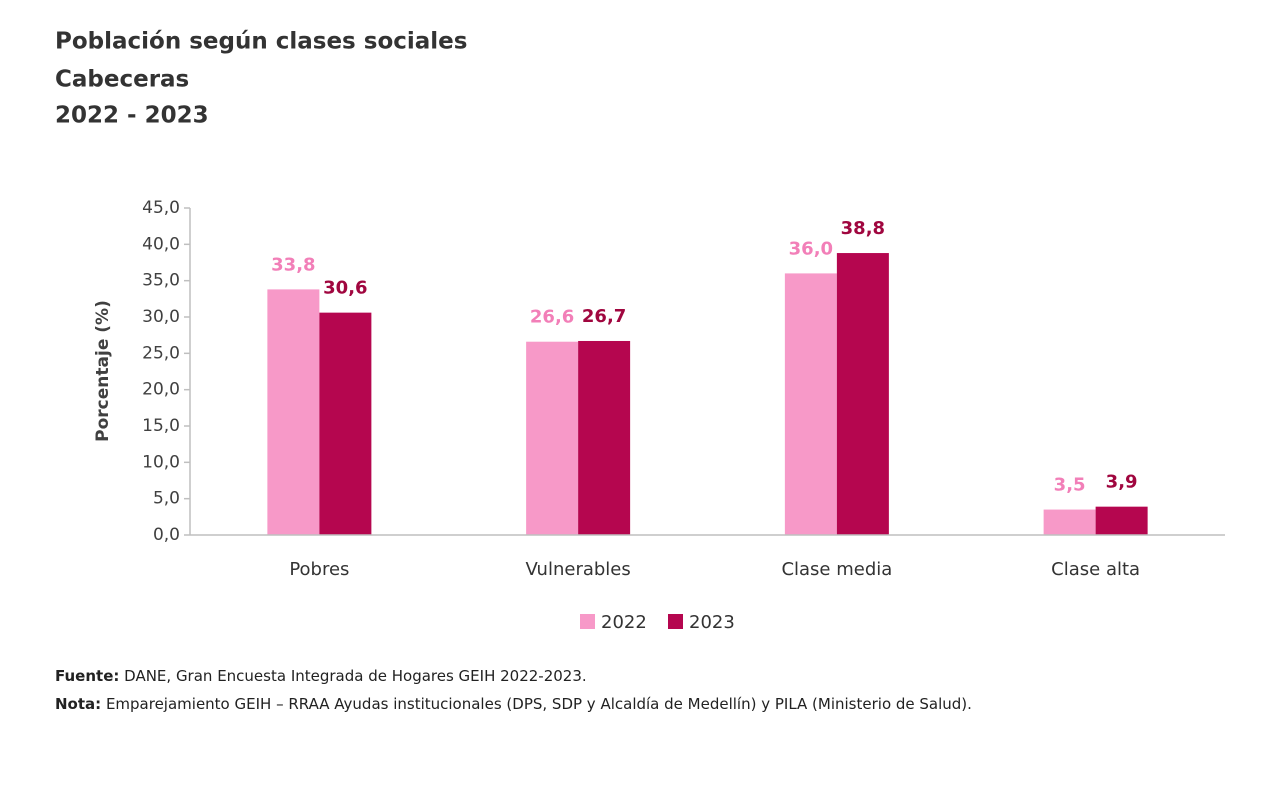  What do you see at coordinates (161, 281) in the screenshot?
I see `y-tick-label: 35,0` at bounding box center [161, 281].